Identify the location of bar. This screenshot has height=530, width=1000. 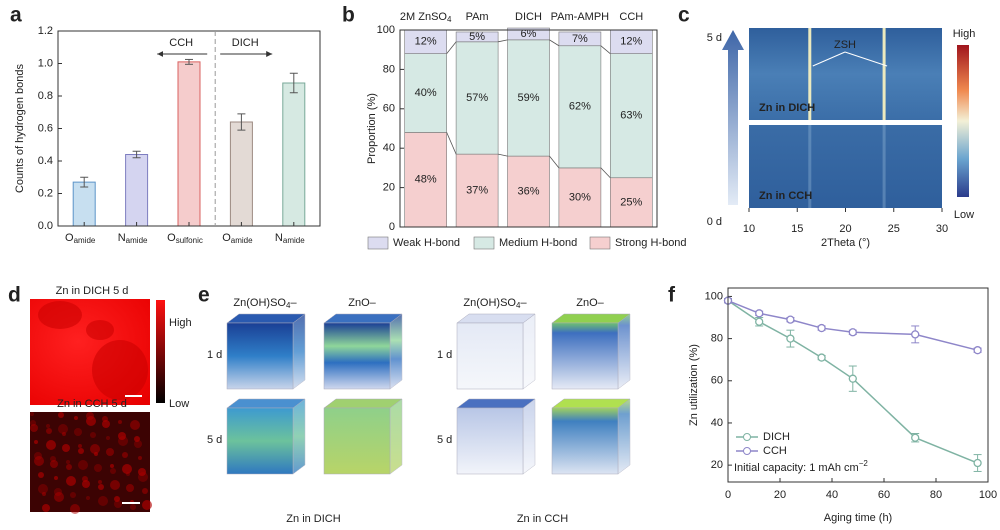
(189, 144).